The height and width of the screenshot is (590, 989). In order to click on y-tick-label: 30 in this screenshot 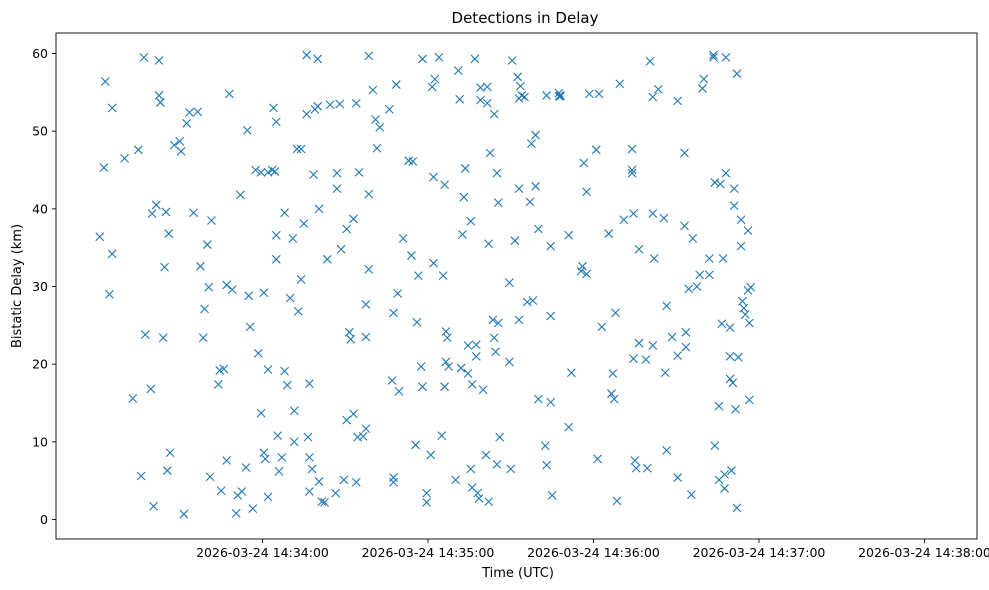, I will do `click(40, 286)`.